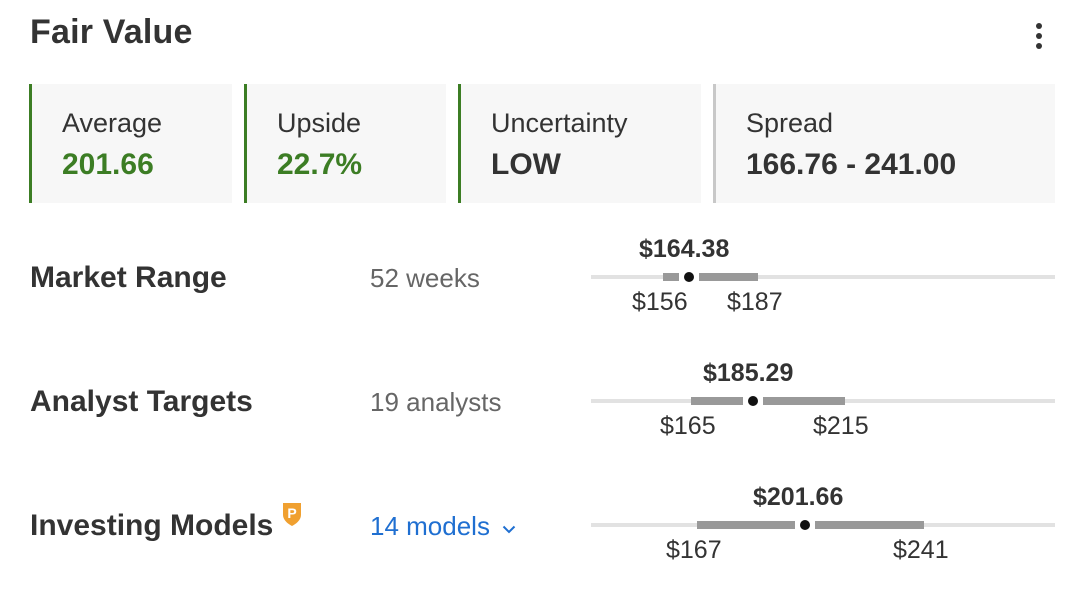 This screenshot has height=590, width=1065. Describe the element at coordinates (1039, 36) in the screenshot. I see `more-vertical-icon` at that location.